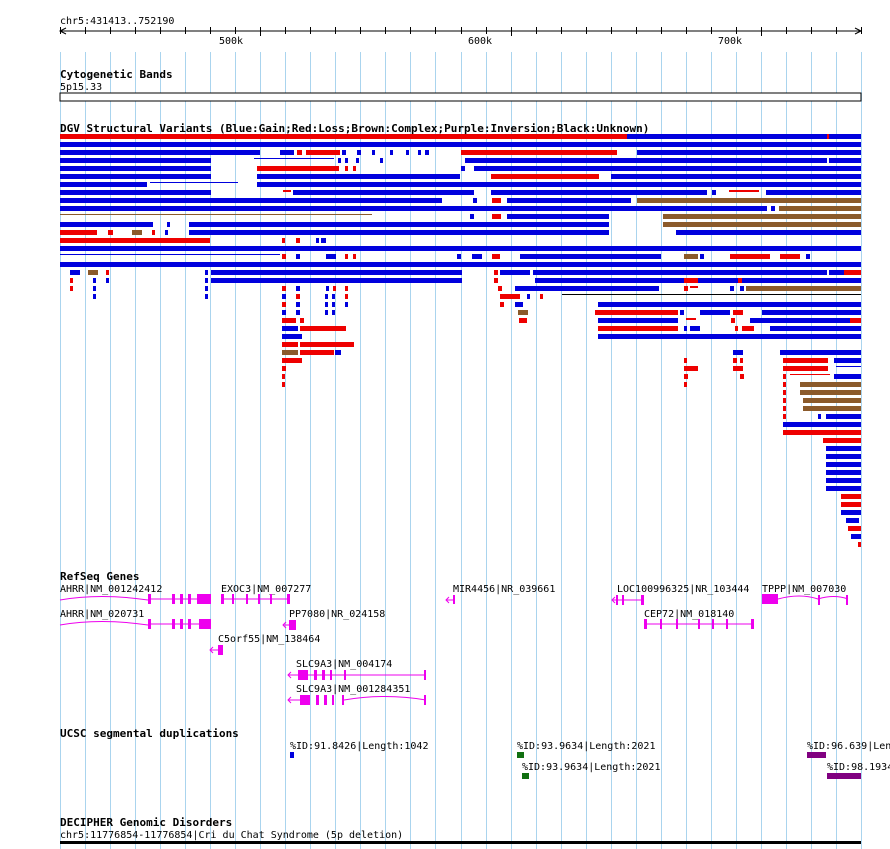  I want to click on gene-ahrr-1: AHRR|NM_001242412, so click(135, 594).